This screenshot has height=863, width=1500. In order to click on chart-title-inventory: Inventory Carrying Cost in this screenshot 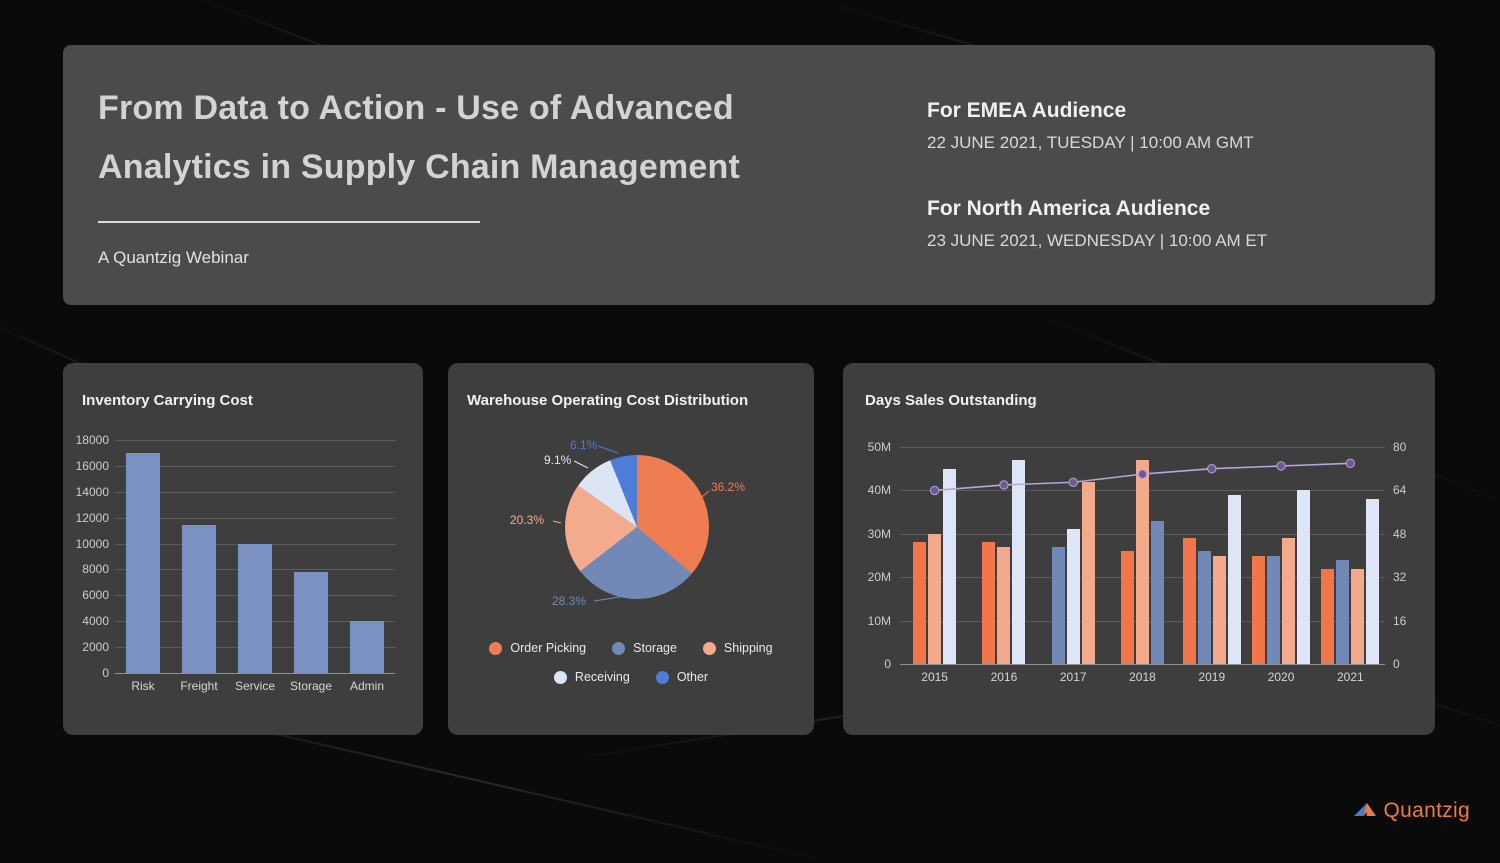, I will do `click(167, 400)`.